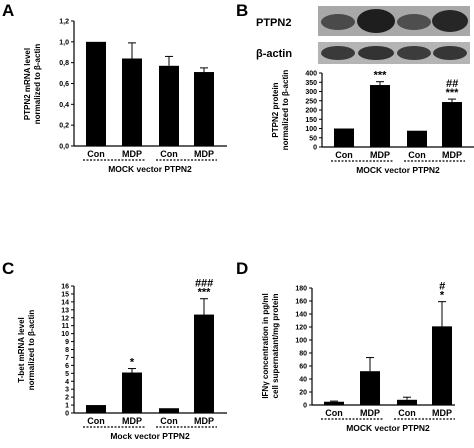  Describe the element at coordinates (67, 414) in the screenshot. I see `y-tick-label-c: 0` at that location.